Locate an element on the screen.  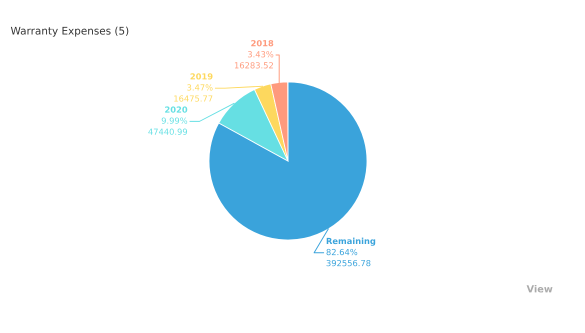
data-label: 82.64% 392556.78 is located at coordinates (348, 257).